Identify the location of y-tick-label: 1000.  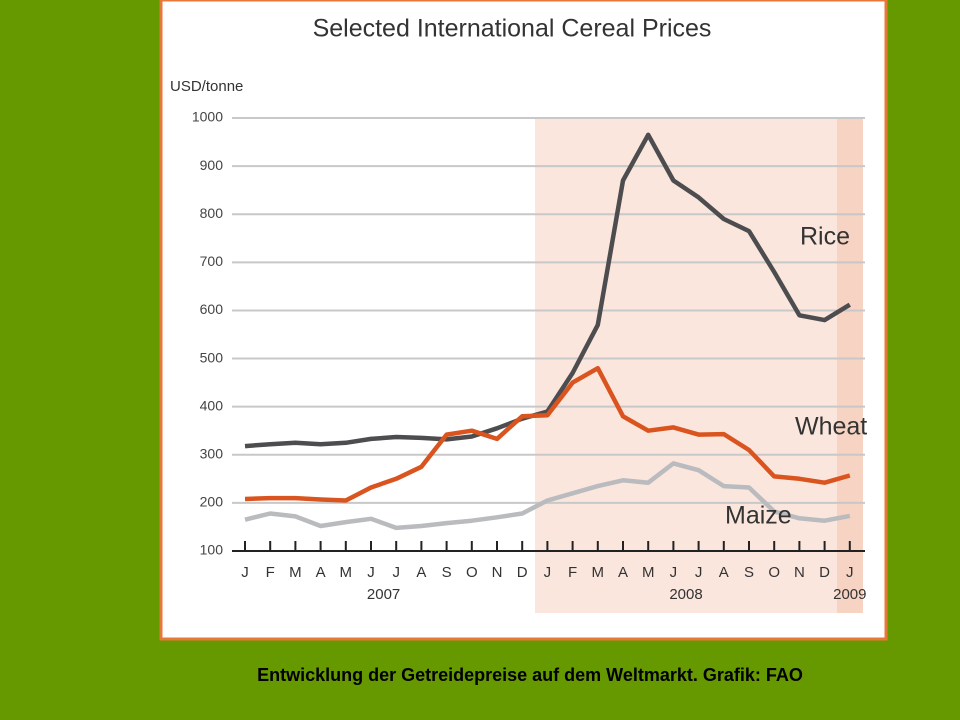
(207, 117).